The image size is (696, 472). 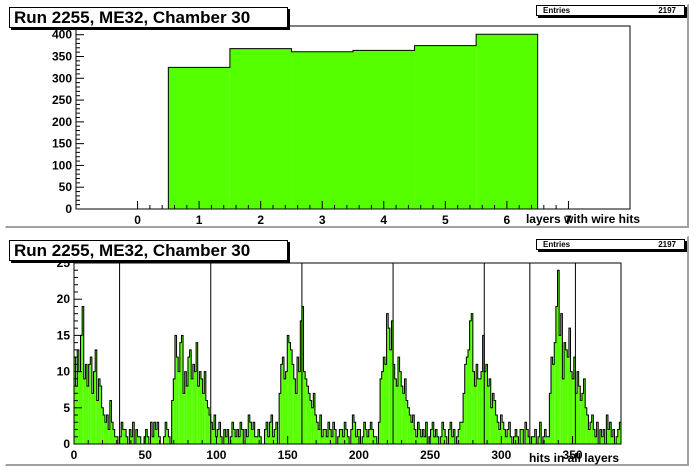 I want to click on x-tick-label: 2, so click(x=260, y=220).